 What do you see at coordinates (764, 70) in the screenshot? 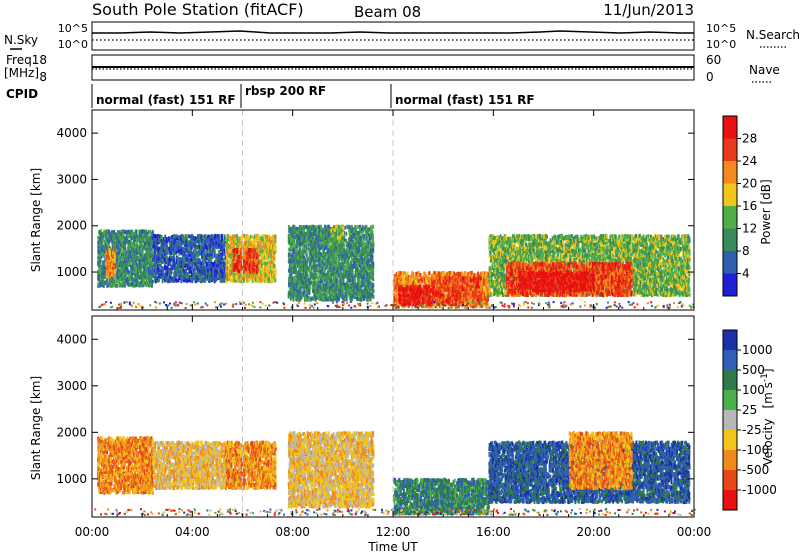
I see `nave-label: Nave` at bounding box center [764, 70].